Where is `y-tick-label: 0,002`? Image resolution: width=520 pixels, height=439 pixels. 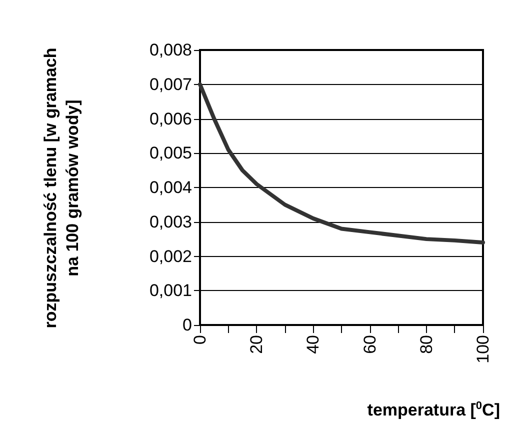 y-tick-label: 0,002 is located at coordinates (170, 256).